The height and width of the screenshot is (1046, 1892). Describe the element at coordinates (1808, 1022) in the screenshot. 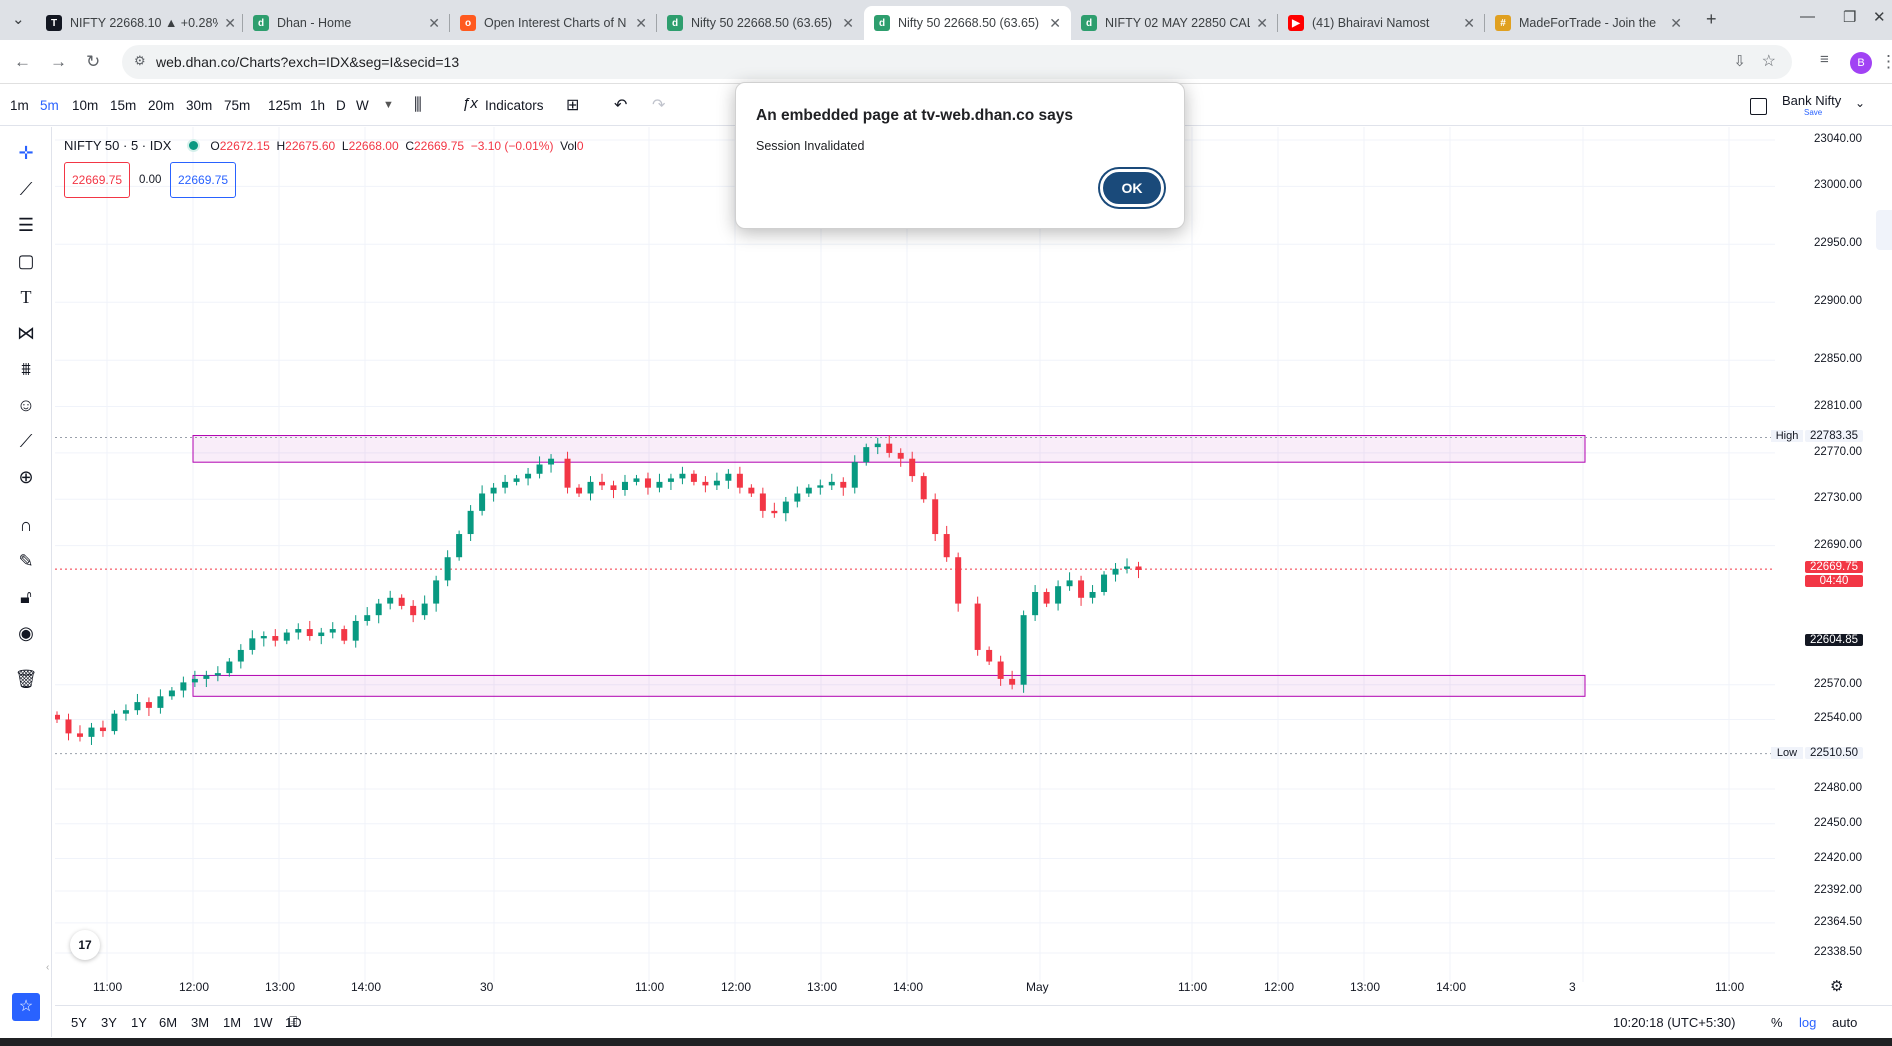

I see `log-toggle: log` at that location.